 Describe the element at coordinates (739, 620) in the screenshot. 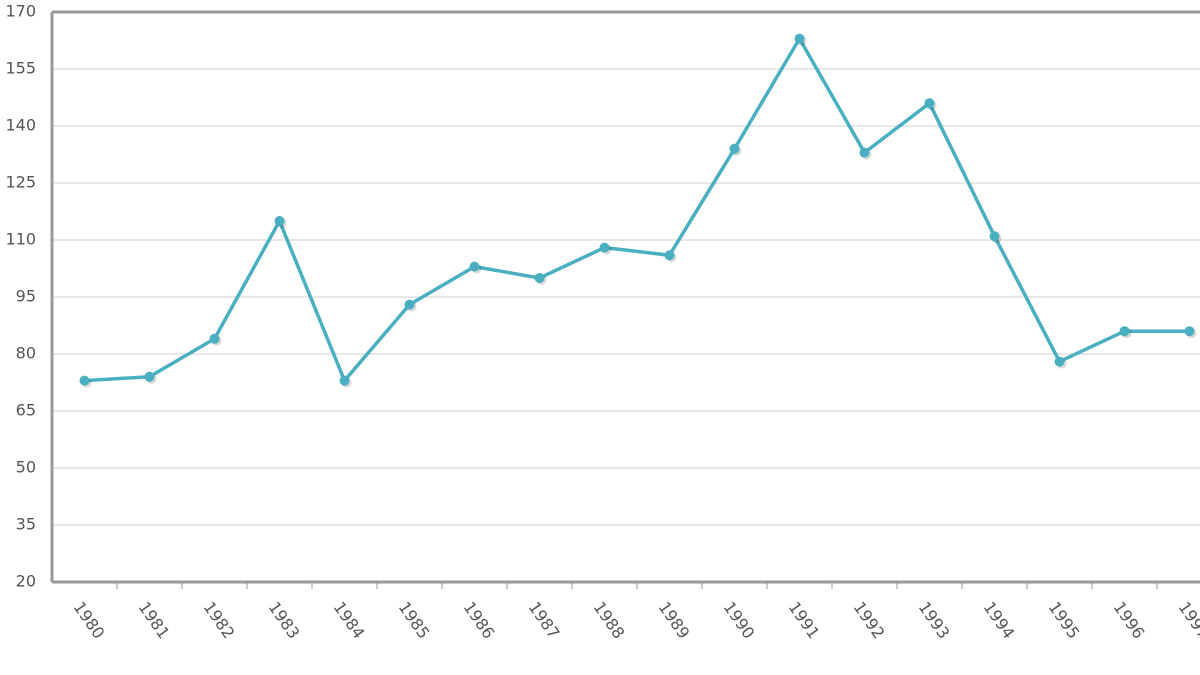

I see `x-tick-label: 1990` at that location.